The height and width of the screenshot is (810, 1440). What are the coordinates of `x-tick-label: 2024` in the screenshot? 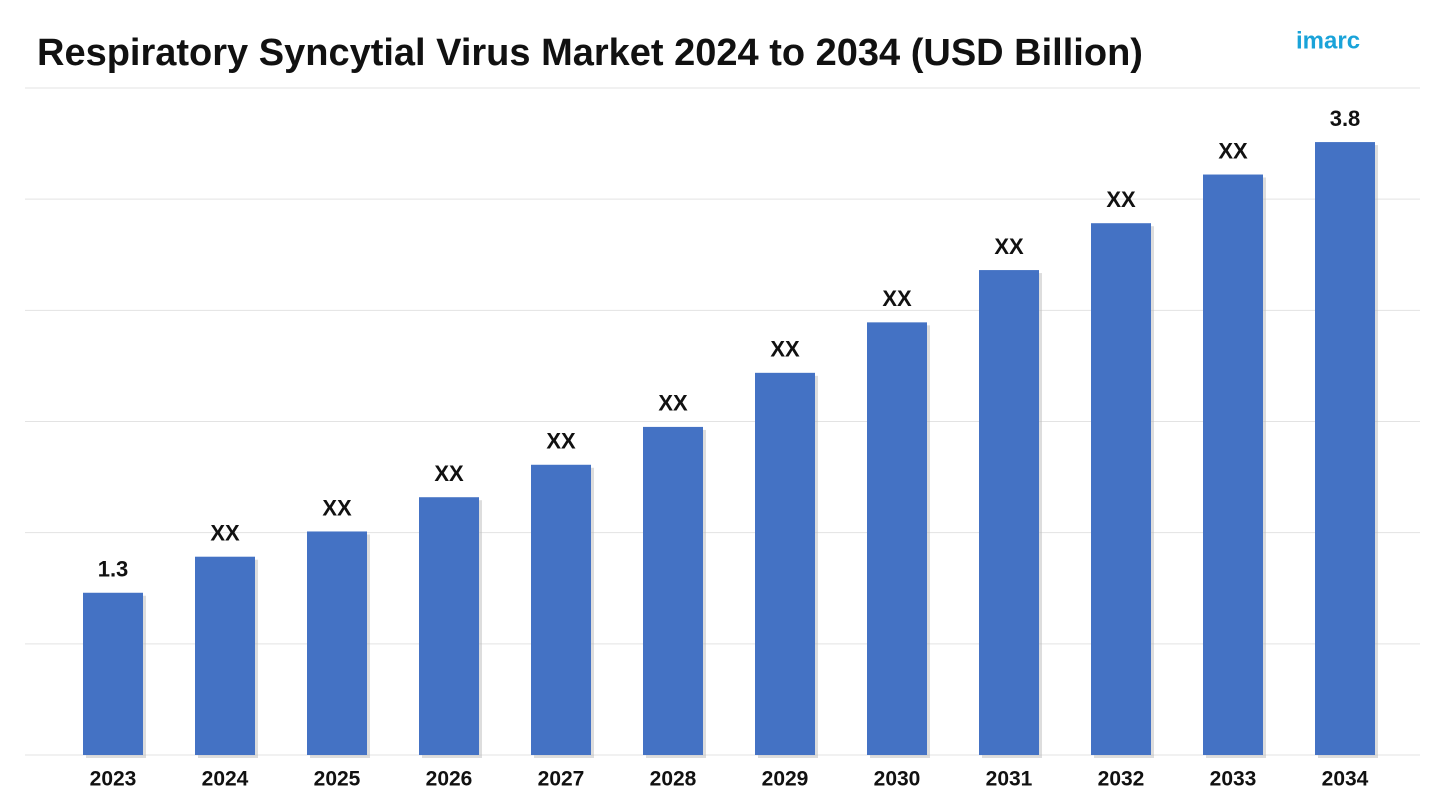 It's located at (225, 779).